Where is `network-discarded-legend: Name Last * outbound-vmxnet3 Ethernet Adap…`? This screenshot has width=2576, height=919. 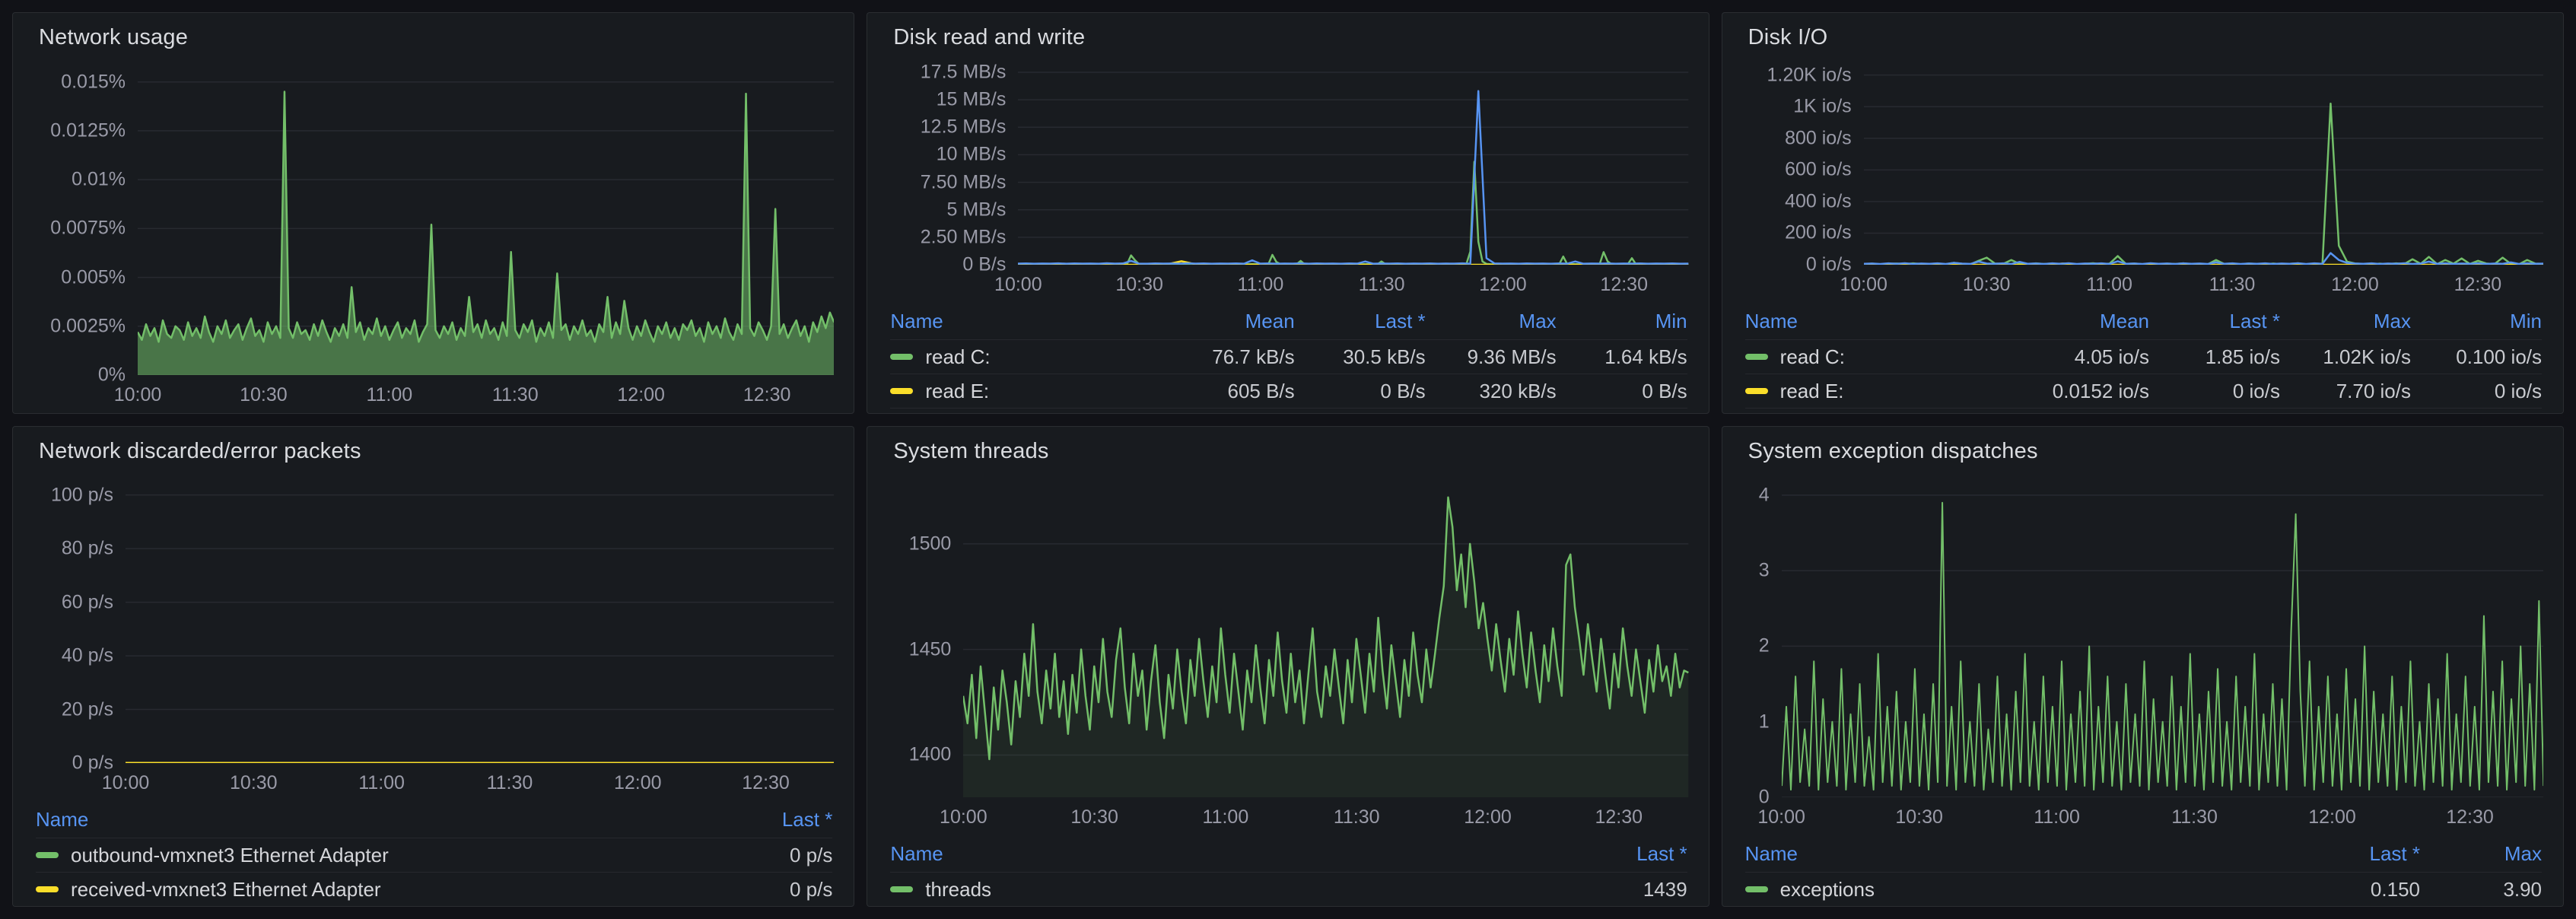
network-discarded-legend: Name Last * outbound-vmxnet3 Ethernet Adap… is located at coordinates (434, 854).